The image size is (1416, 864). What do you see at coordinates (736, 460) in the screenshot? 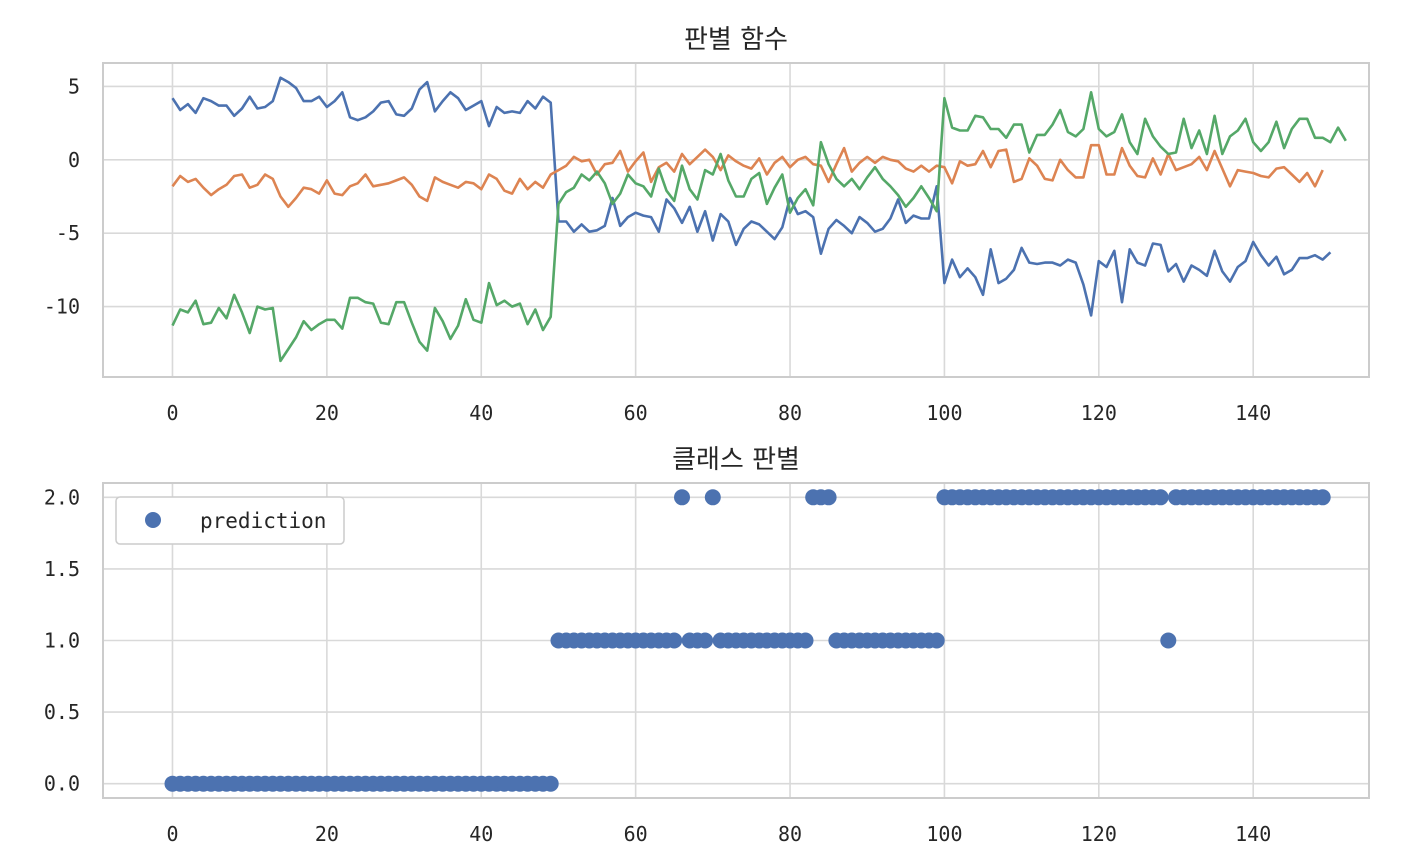
I see `chart-title: 클래스 판별` at bounding box center [736, 460].